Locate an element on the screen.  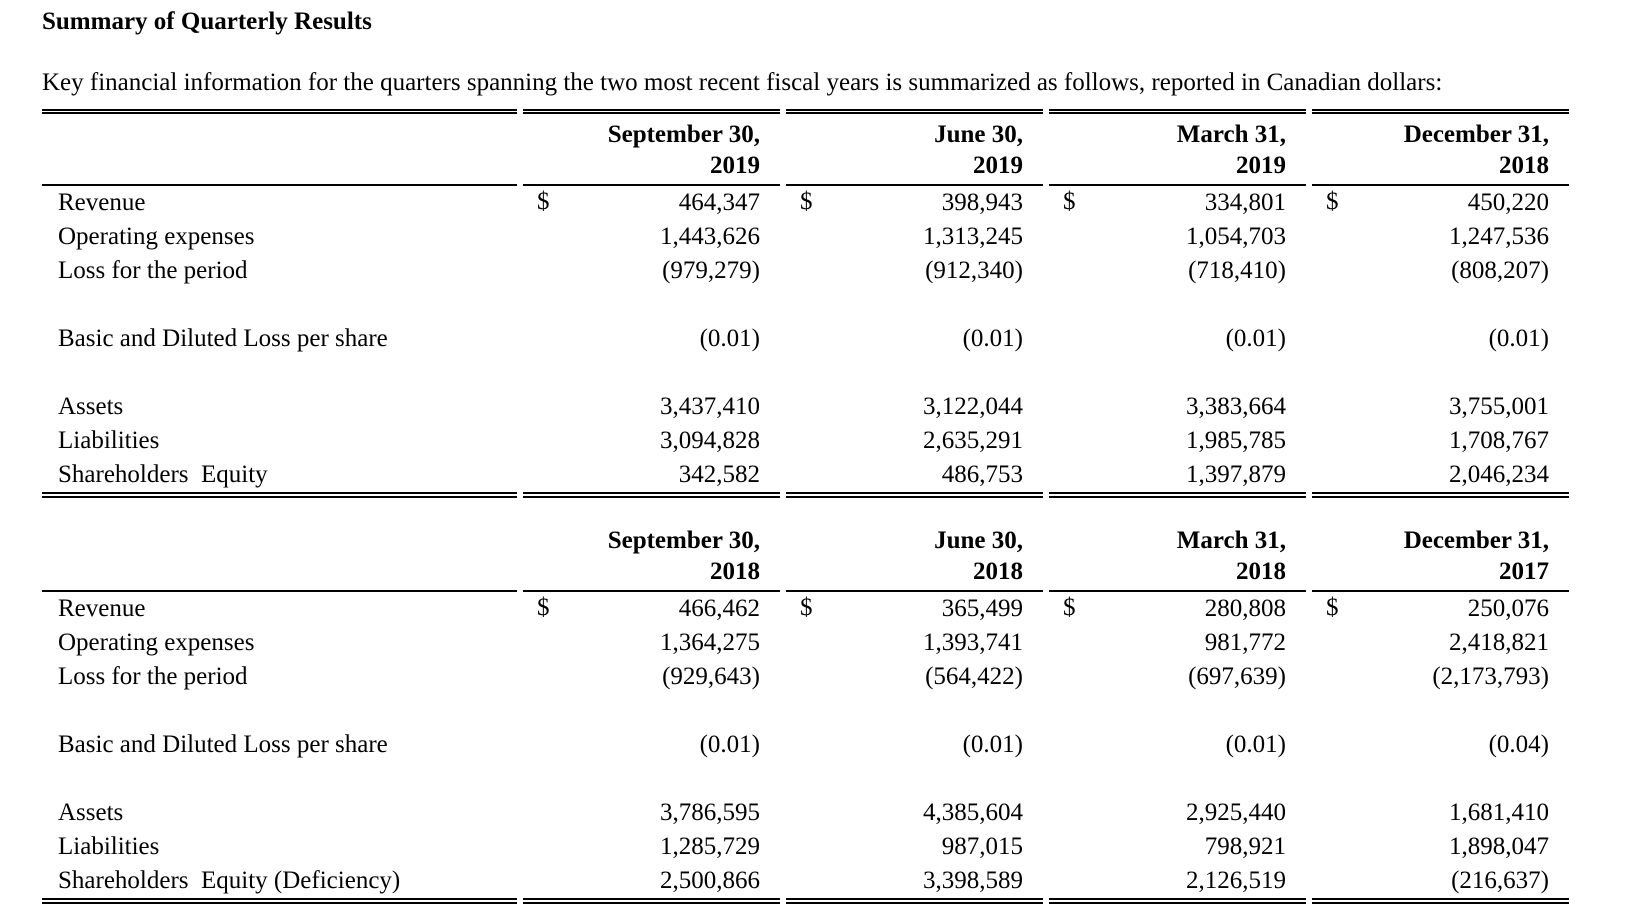
column-header-date: June 30, is located at coordinates (978, 540).